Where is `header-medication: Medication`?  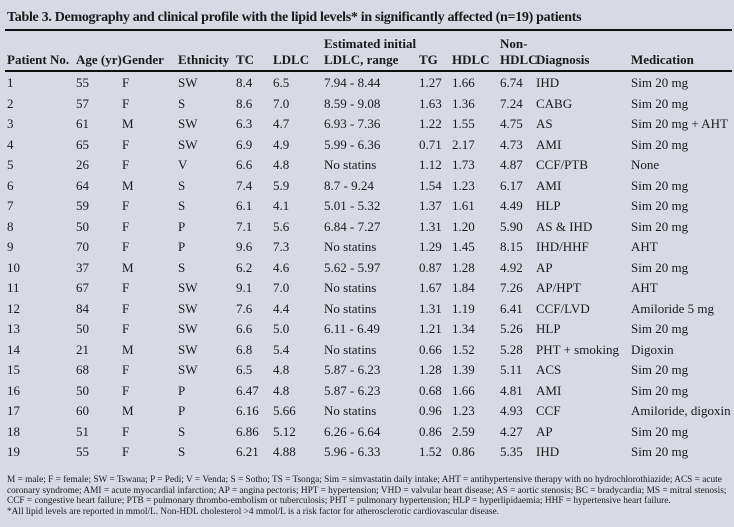 header-medication: Medication is located at coordinates (662, 59).